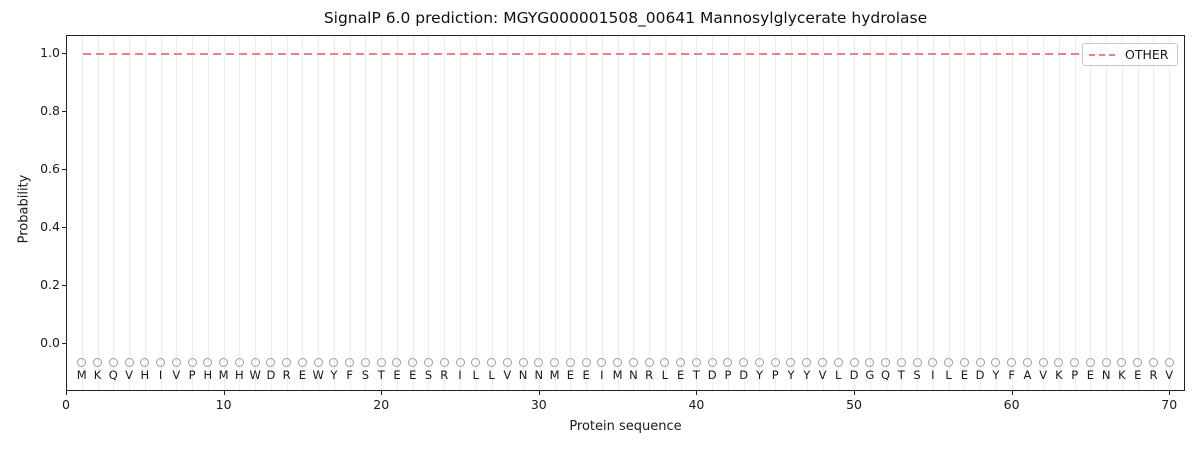  Describe the element at coordinates (1169, 375) in the screenshot. I see `residue-letter: V` at that location.